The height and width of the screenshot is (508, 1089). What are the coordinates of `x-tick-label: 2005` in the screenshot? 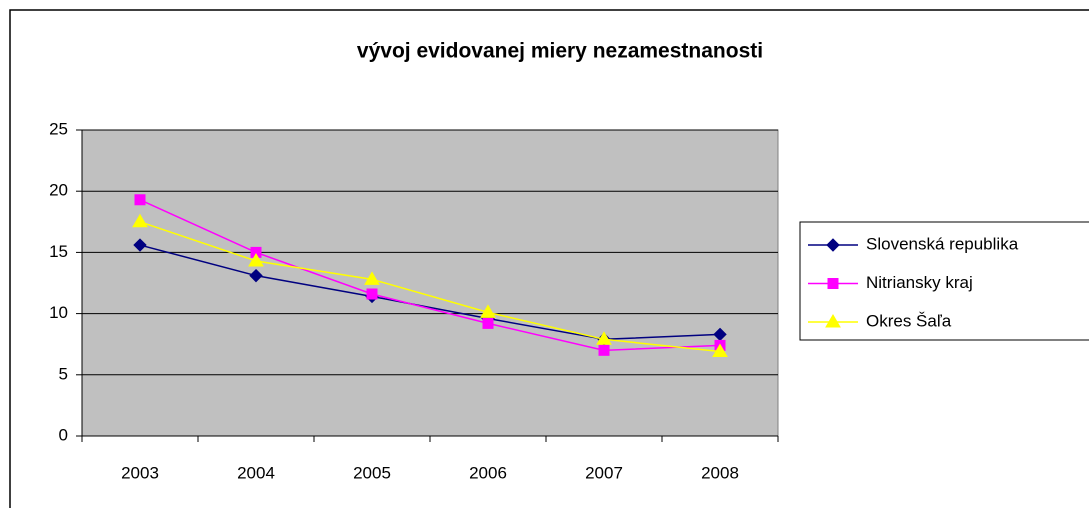 It's located at (372, 472).